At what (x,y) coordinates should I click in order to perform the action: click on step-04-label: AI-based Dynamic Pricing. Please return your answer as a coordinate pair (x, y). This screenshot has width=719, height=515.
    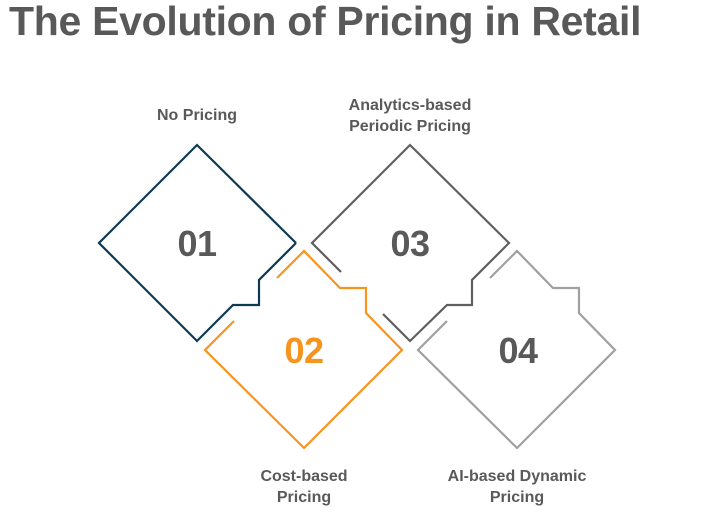
    Looking at the image, I should click on (517, 487).